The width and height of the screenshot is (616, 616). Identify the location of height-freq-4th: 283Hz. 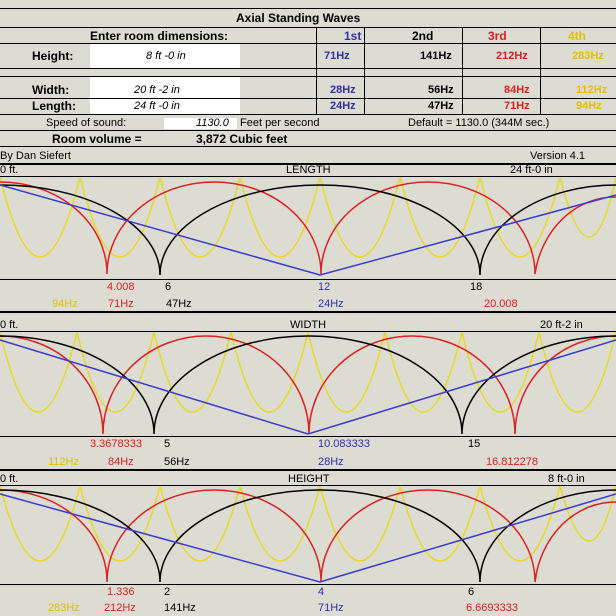
(64, 608).